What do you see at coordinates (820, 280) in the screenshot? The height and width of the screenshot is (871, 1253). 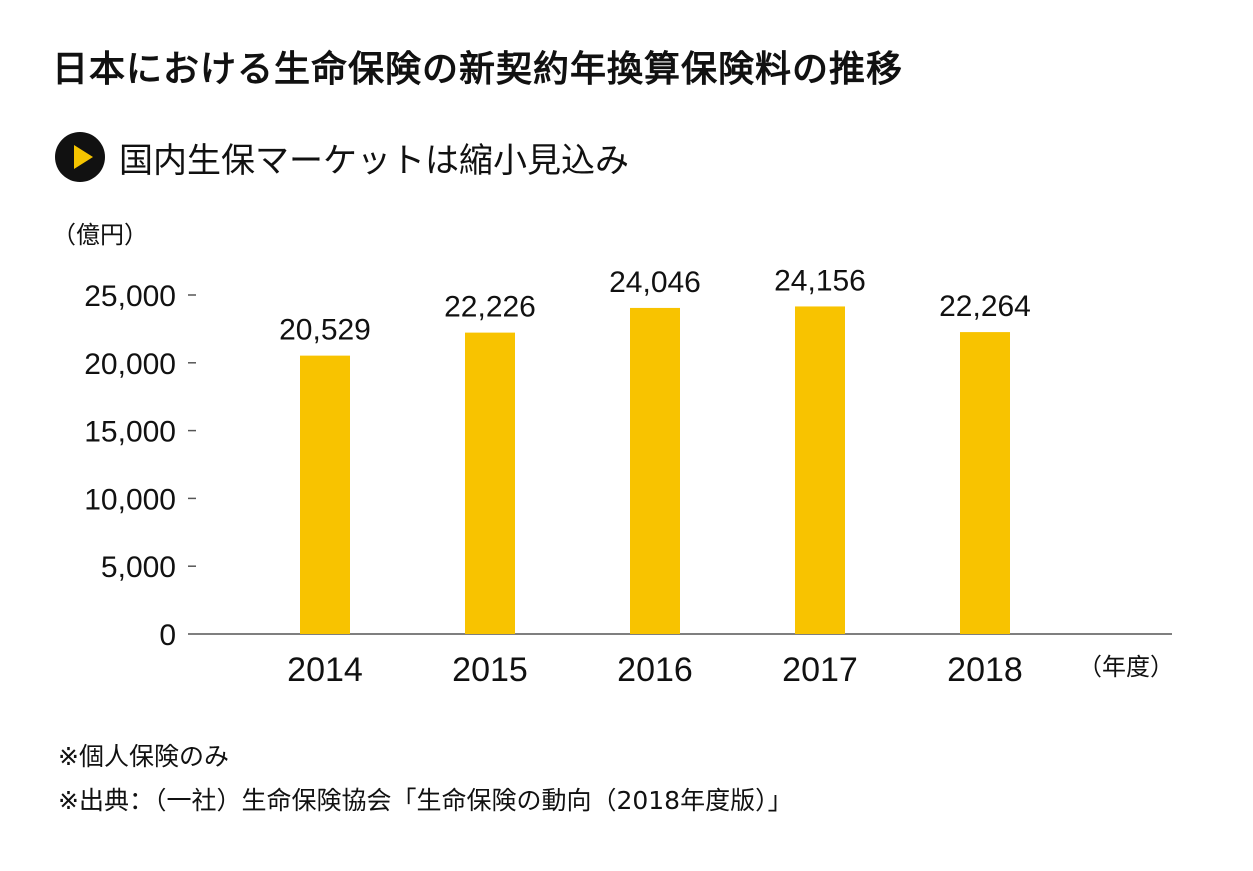 I see `data-label-2017: 24,156` at bounding box center [820, 280].